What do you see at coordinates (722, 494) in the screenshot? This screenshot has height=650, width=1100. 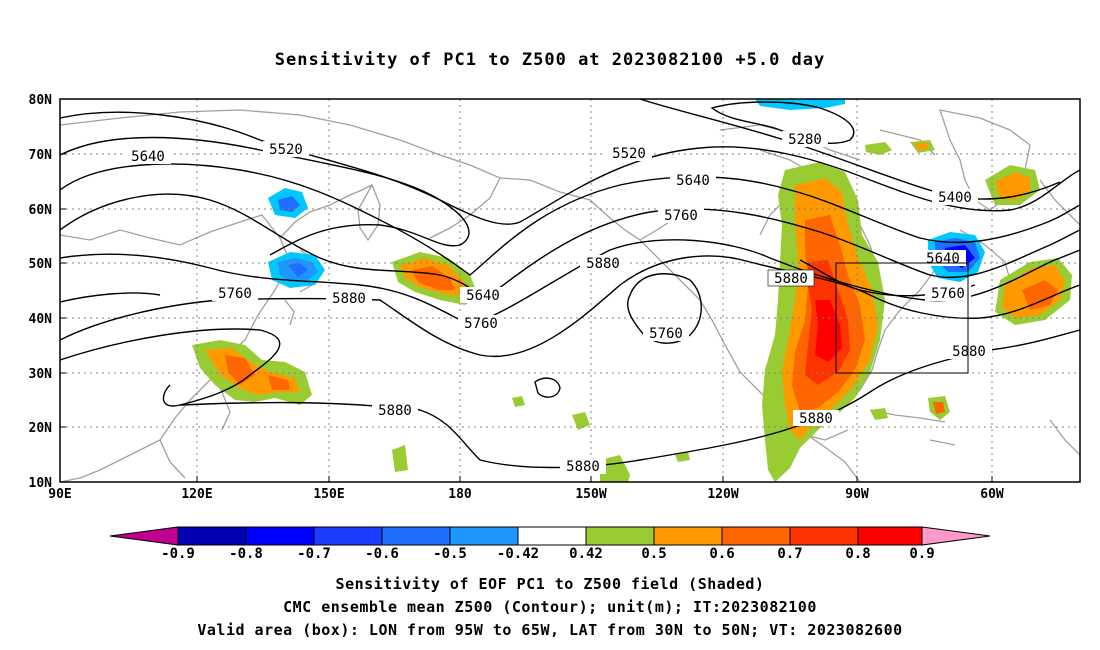 I see `lon-label: 120W` at bounding box center [722, 494].